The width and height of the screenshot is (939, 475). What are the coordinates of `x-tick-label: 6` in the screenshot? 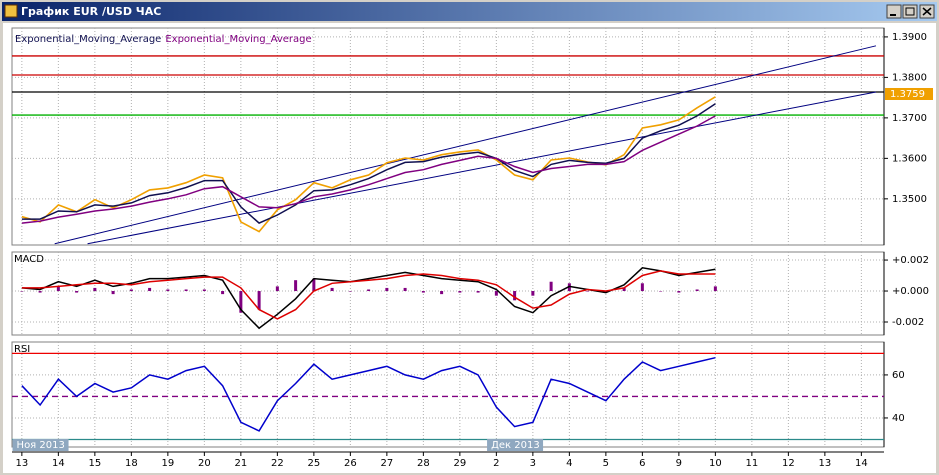 It's located at (642, 463).